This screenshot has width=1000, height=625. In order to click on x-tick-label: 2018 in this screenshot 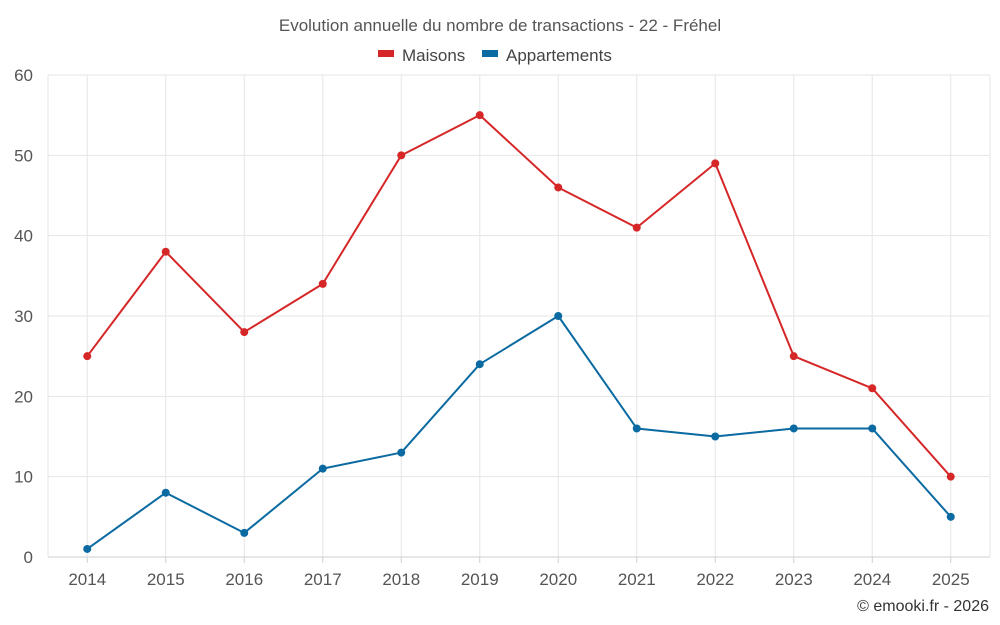, I will do `click(401, 579)`.